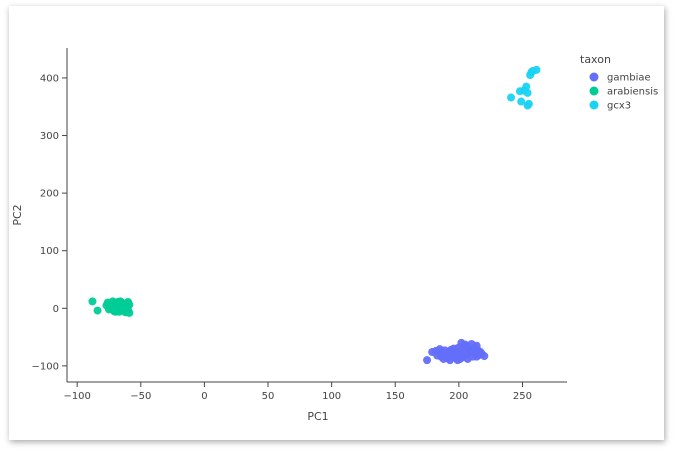 This screenshot has height=451, width=676. What do you see at coordinates (522, 396) in the screenshot?
I see `x-tick-label: 250` at bounding box center [522, 396].